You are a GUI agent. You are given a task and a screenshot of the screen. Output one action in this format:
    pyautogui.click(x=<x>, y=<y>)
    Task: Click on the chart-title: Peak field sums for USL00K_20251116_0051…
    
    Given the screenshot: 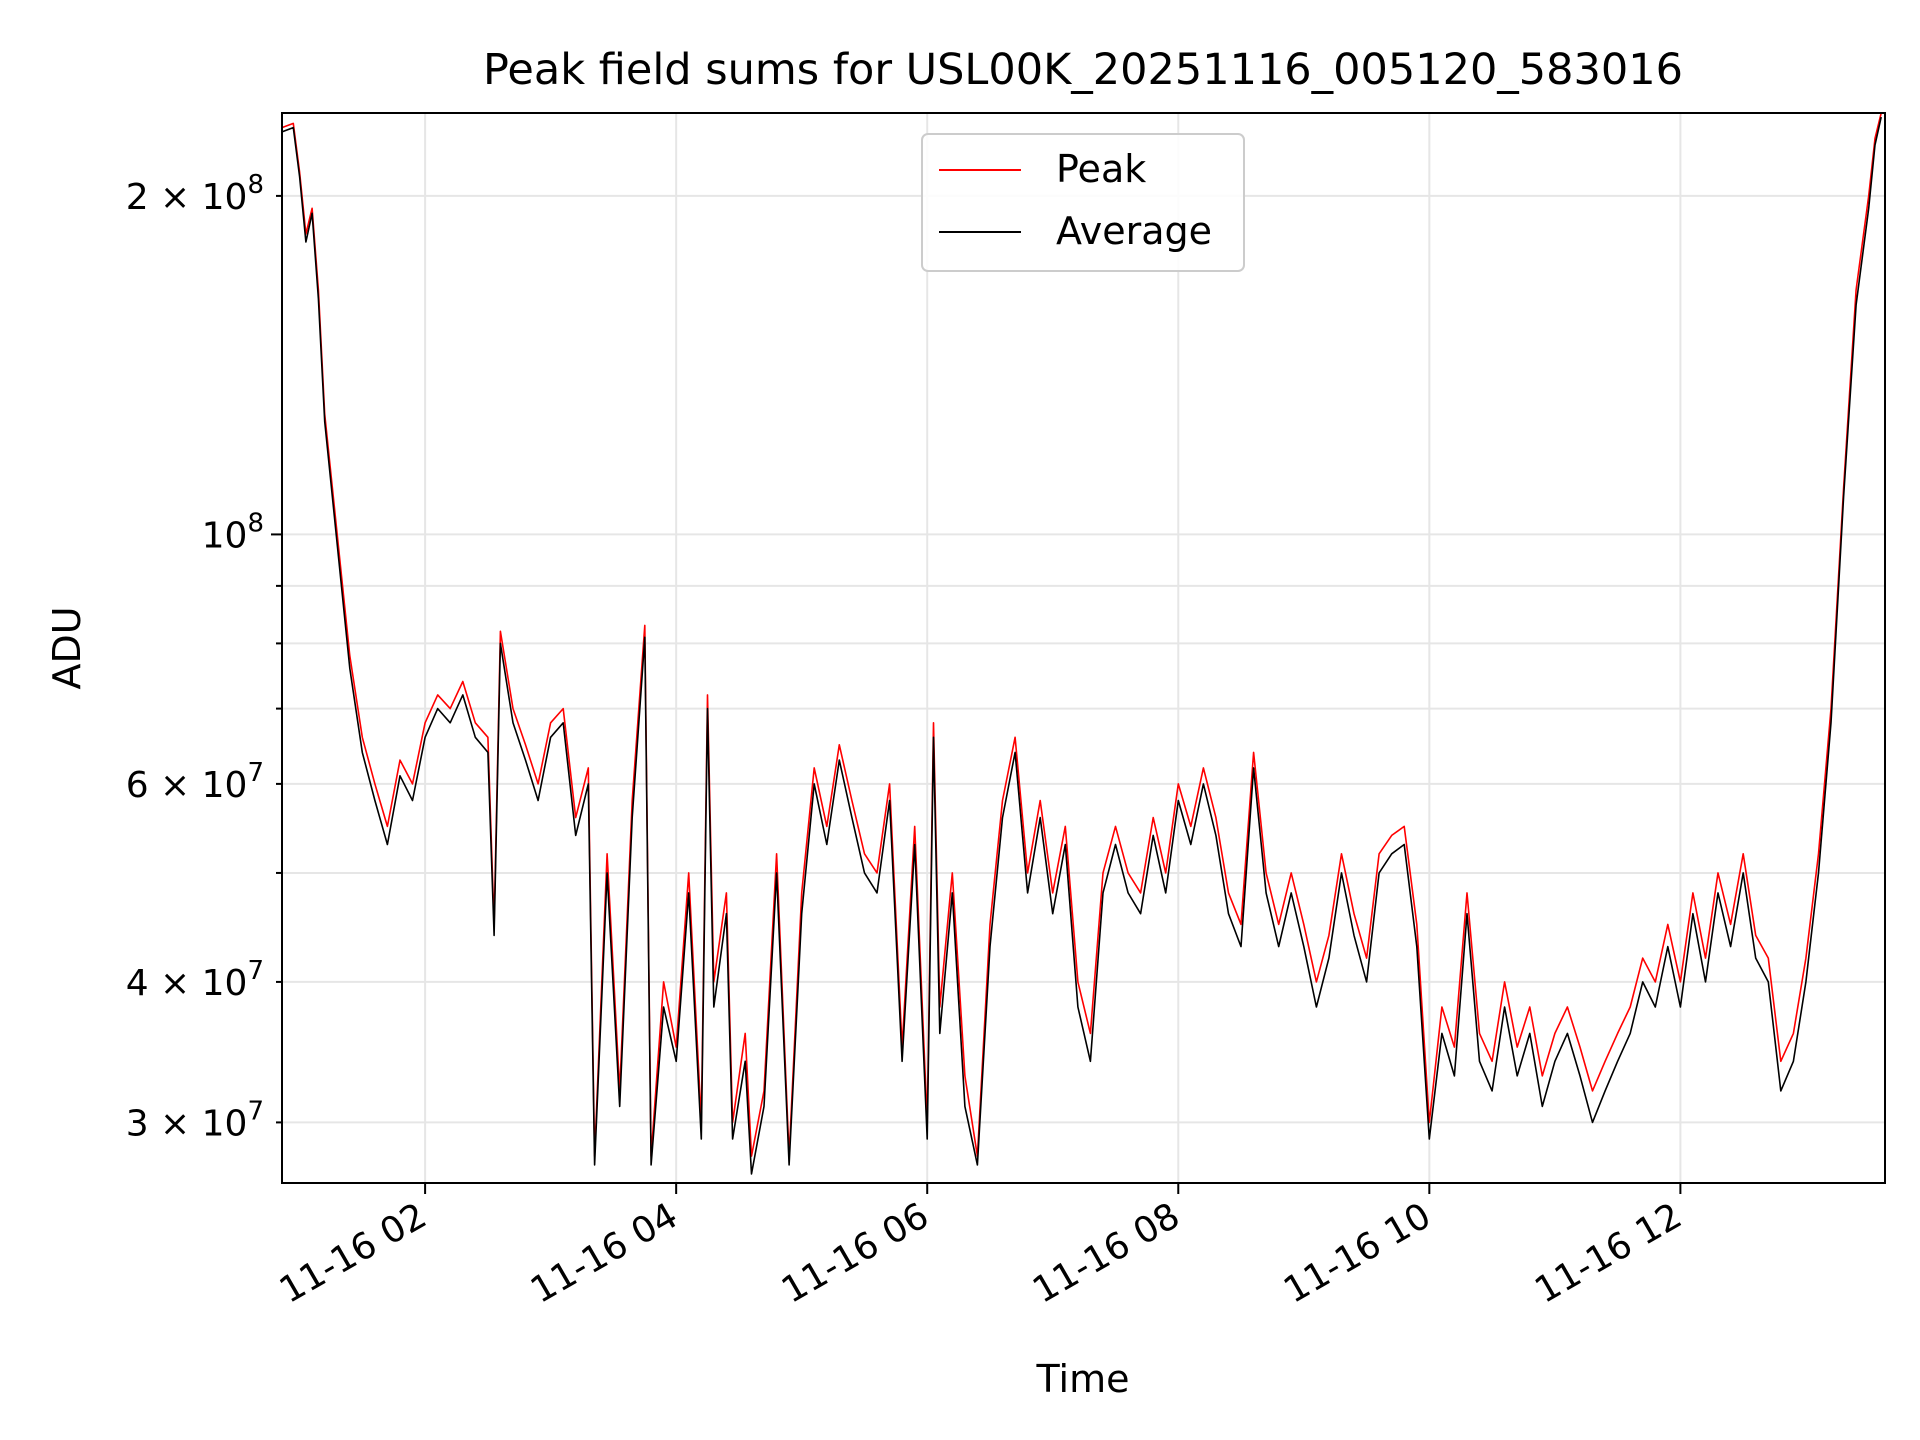 What is the action you would take?
    pyautogui.click(x=1083, y=70)
    